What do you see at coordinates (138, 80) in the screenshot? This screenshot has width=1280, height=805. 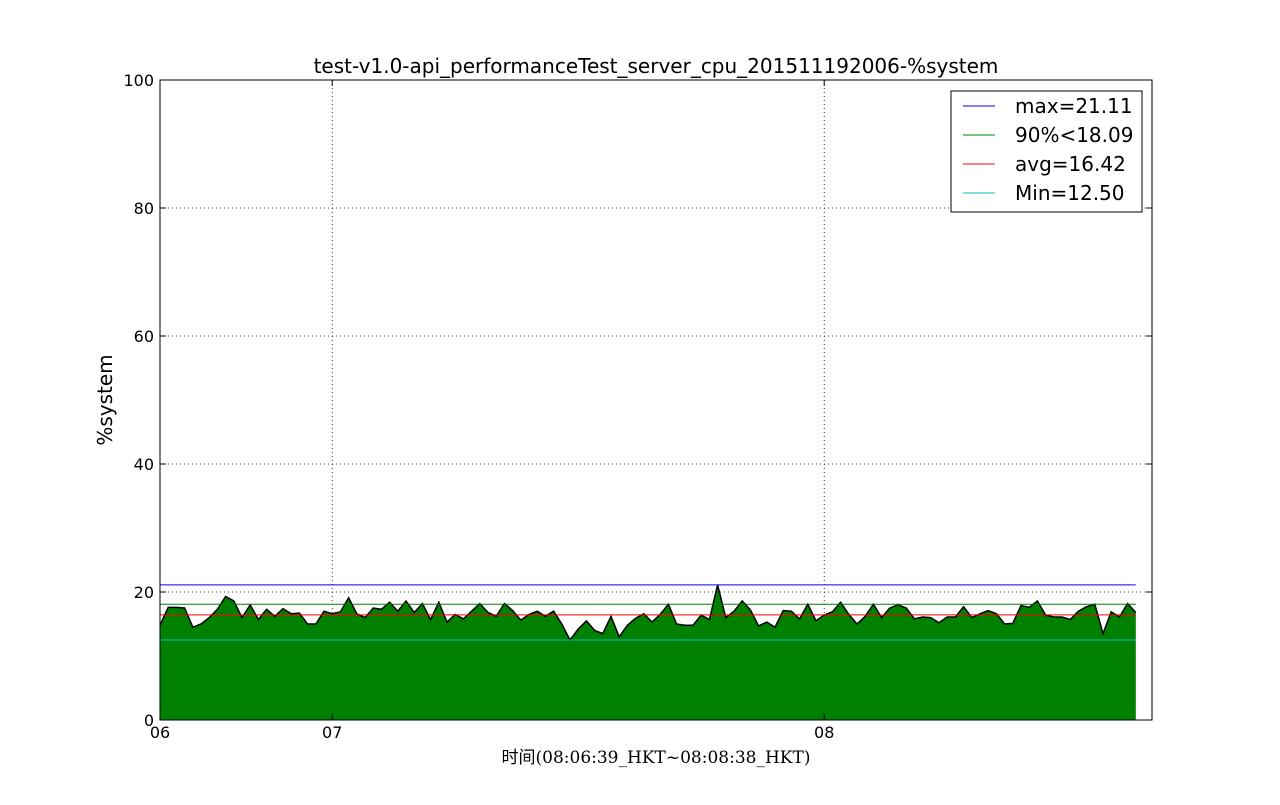 I see `y-tick-label: 100` at bounding box center [138, 80].